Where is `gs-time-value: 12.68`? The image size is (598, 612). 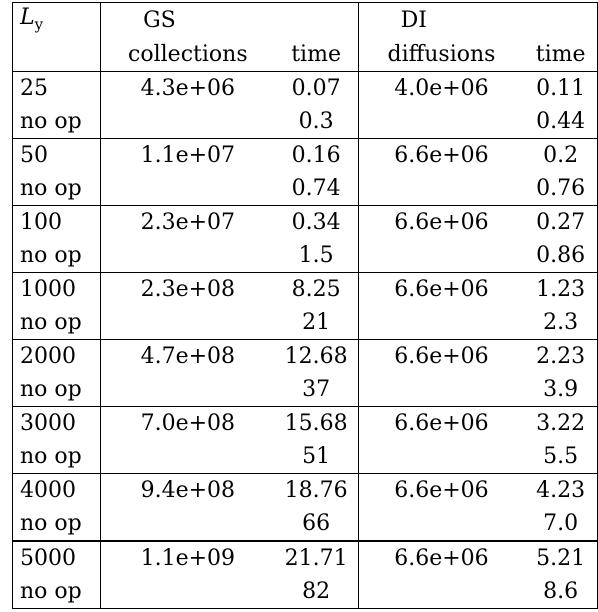
gs-time-value: 12.68 is located at coordinates (316, 356).